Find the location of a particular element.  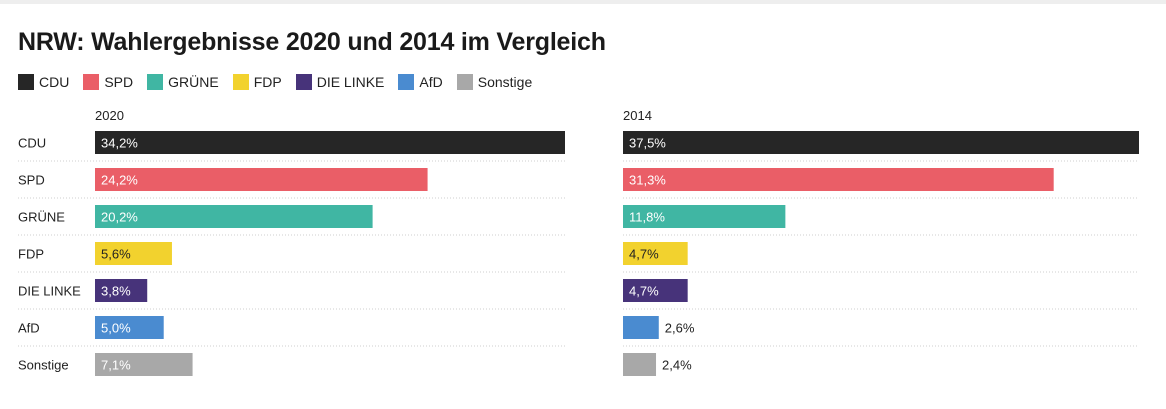

legend-label-afd: AfD is located at coordinates (431, 82).